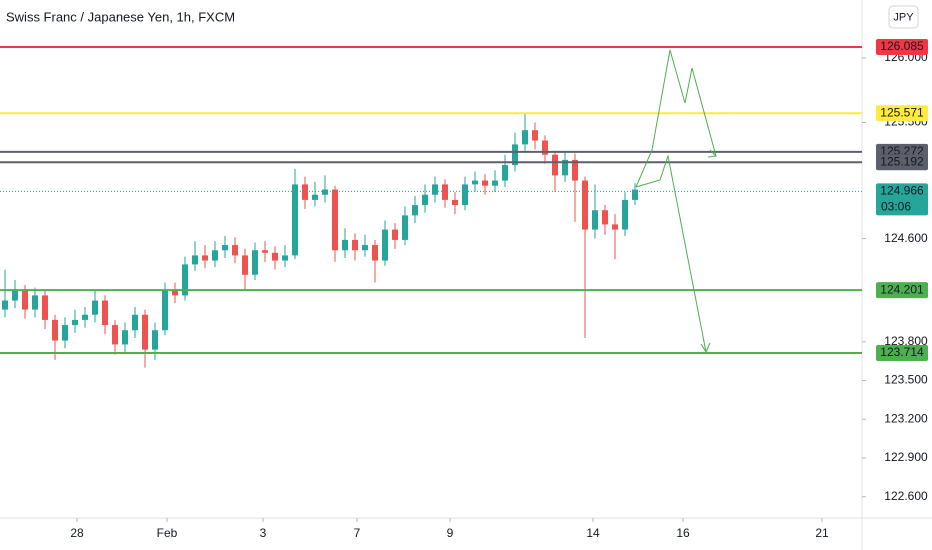  What do you see at coordinates (120, 16) in the screenshot?
I see `chart-title: Swiss Franc / Japanese Yen, 1h, FXCM` at bounding box center [120, 16].